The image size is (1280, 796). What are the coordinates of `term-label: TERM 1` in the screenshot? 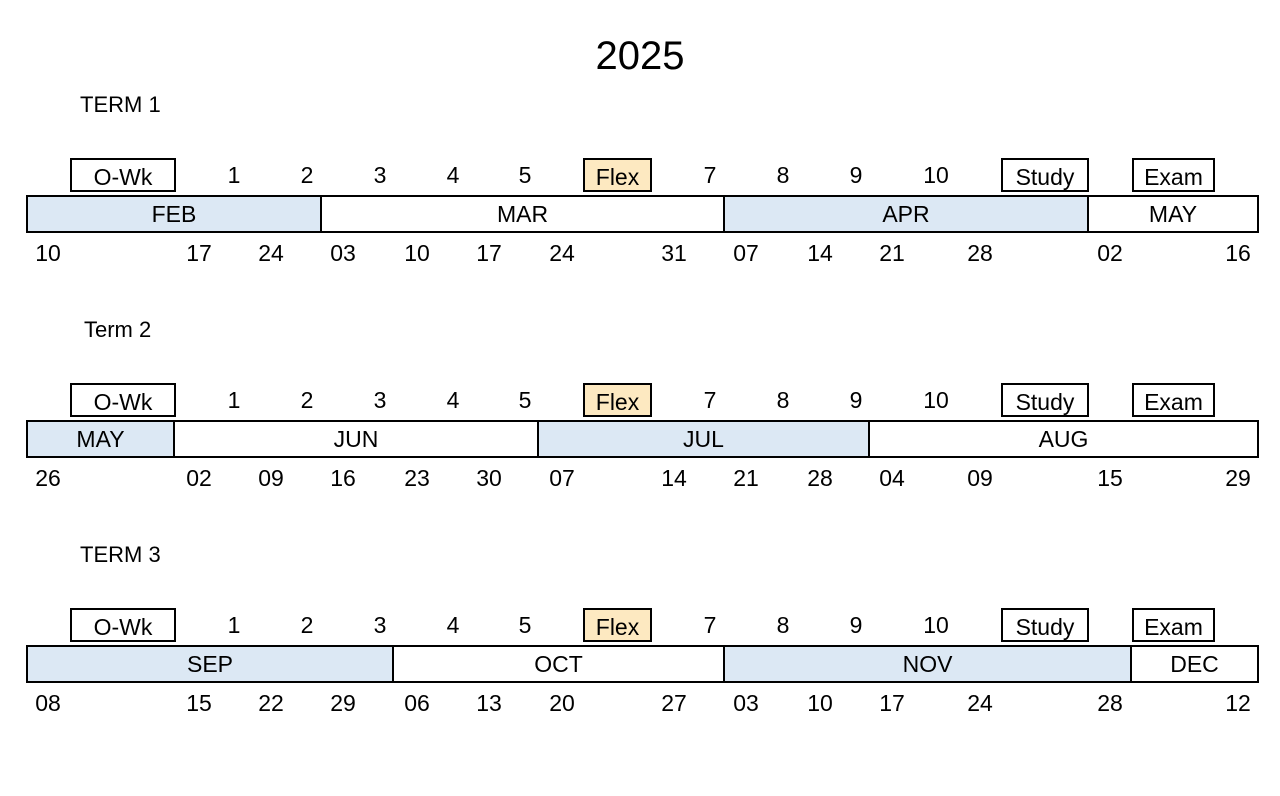 It's located at (120, 104).